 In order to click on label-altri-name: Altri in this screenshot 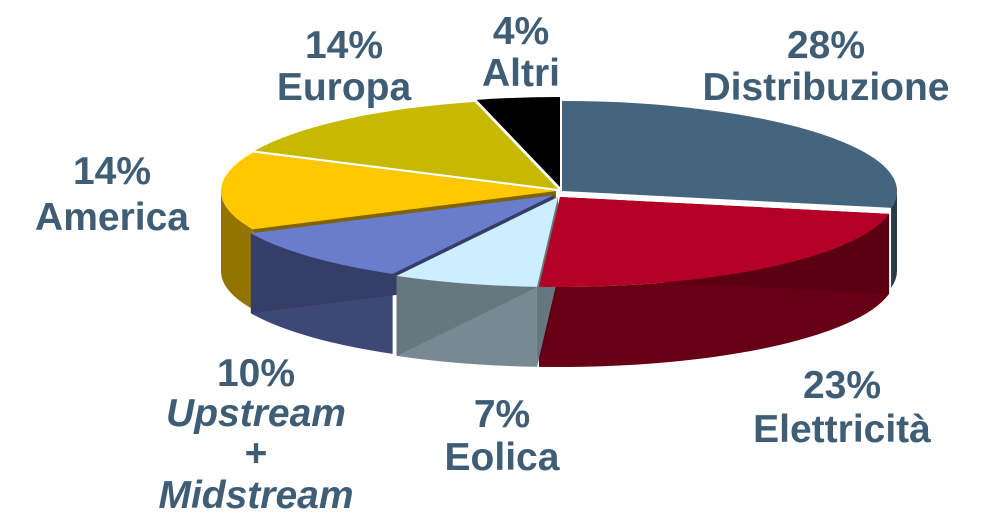, I will do `click(521, 73)`.